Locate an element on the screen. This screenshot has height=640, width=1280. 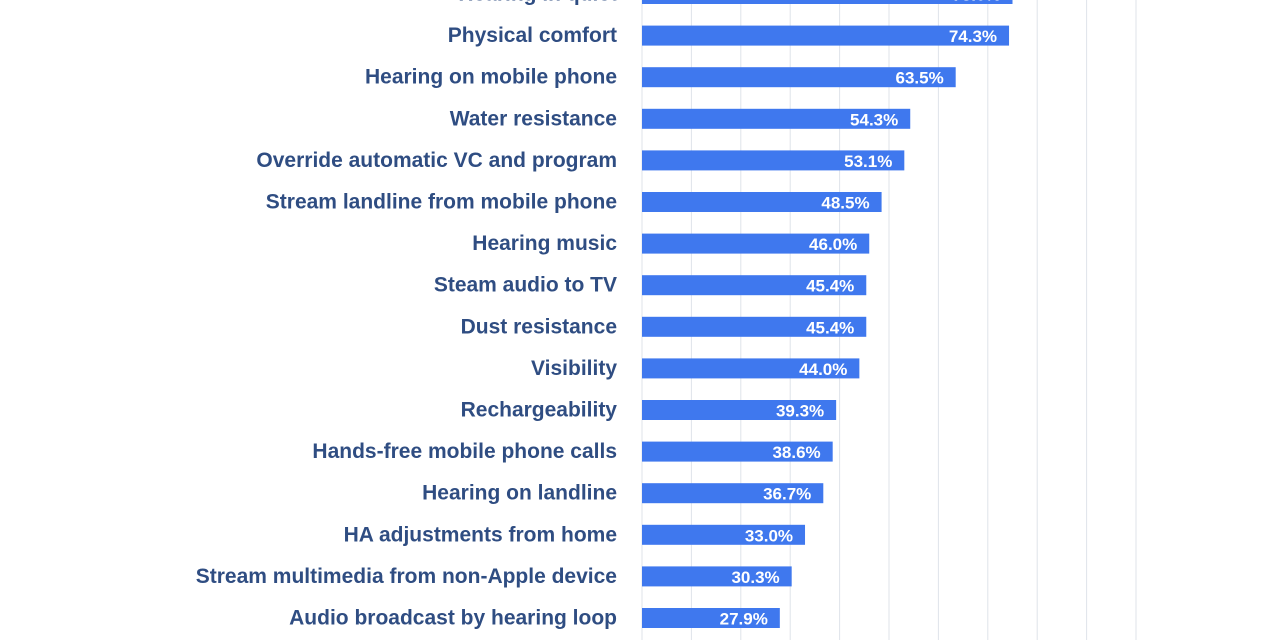
value-label: 38.6% is located at coordinates (796, 452).